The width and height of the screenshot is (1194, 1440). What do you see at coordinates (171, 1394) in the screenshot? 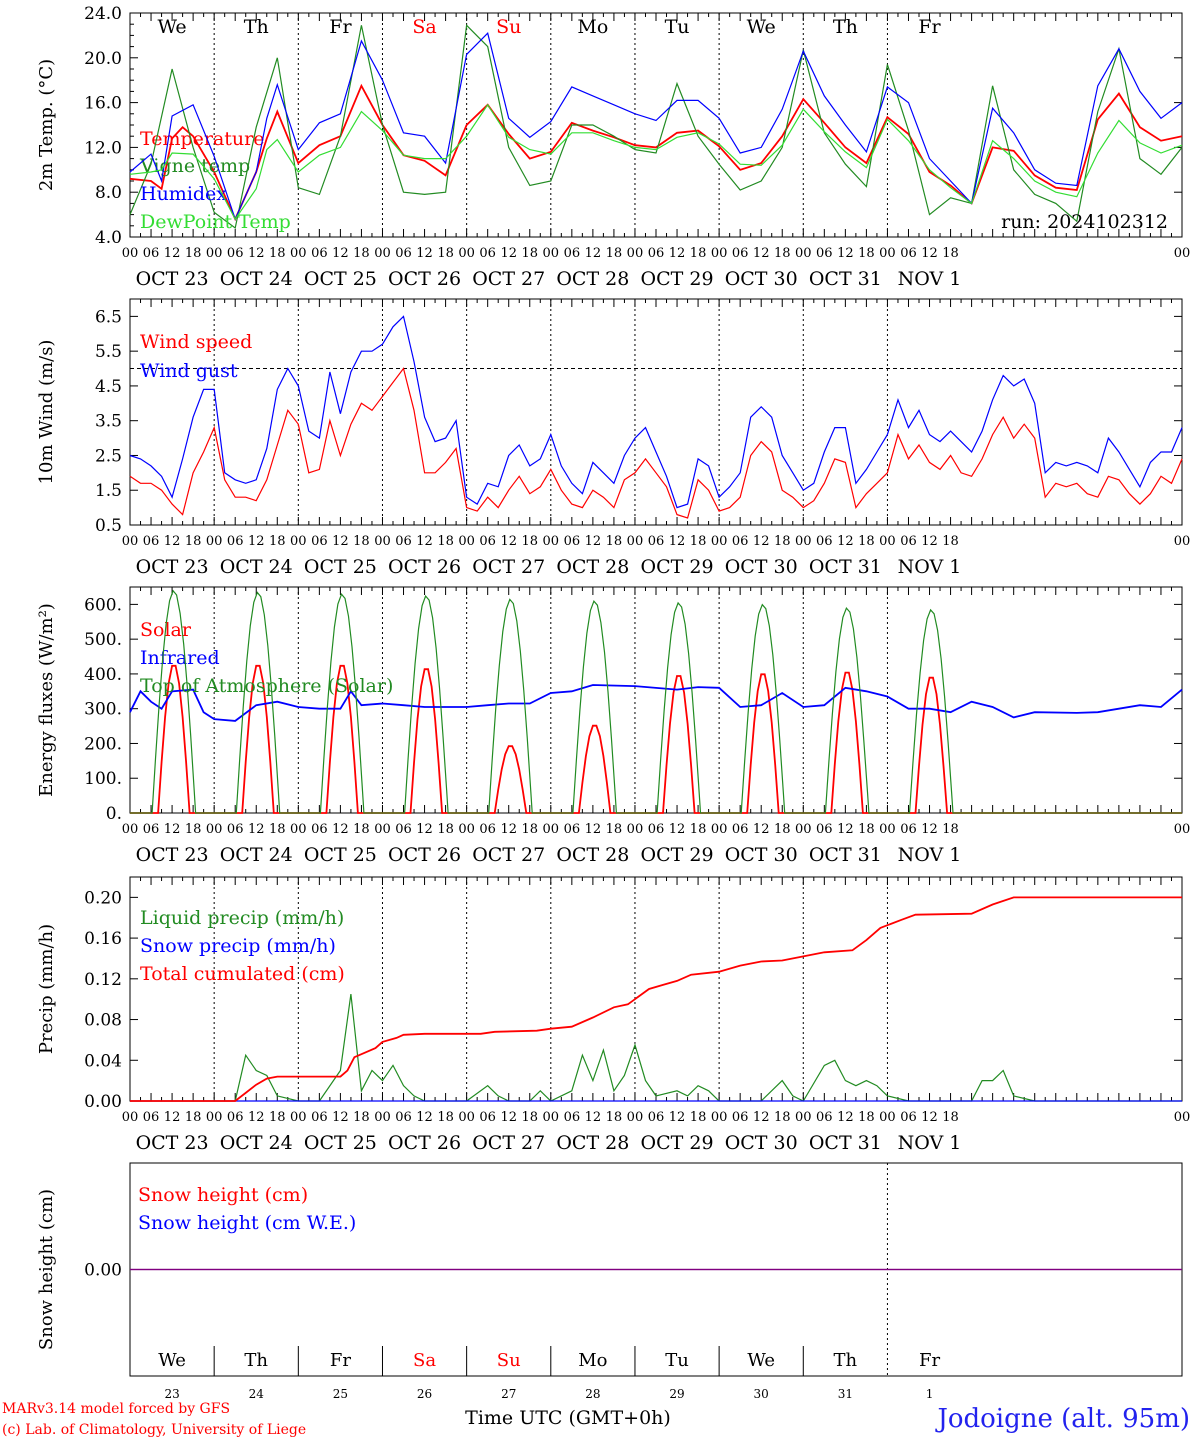
I see `day-number-label: 23` at bounding box center [171, 1394].